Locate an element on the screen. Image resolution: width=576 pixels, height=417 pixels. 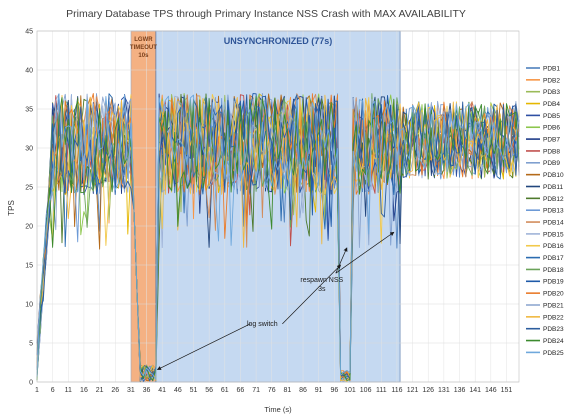
x-tick-label: 141 is located at coordinates (475, 390).